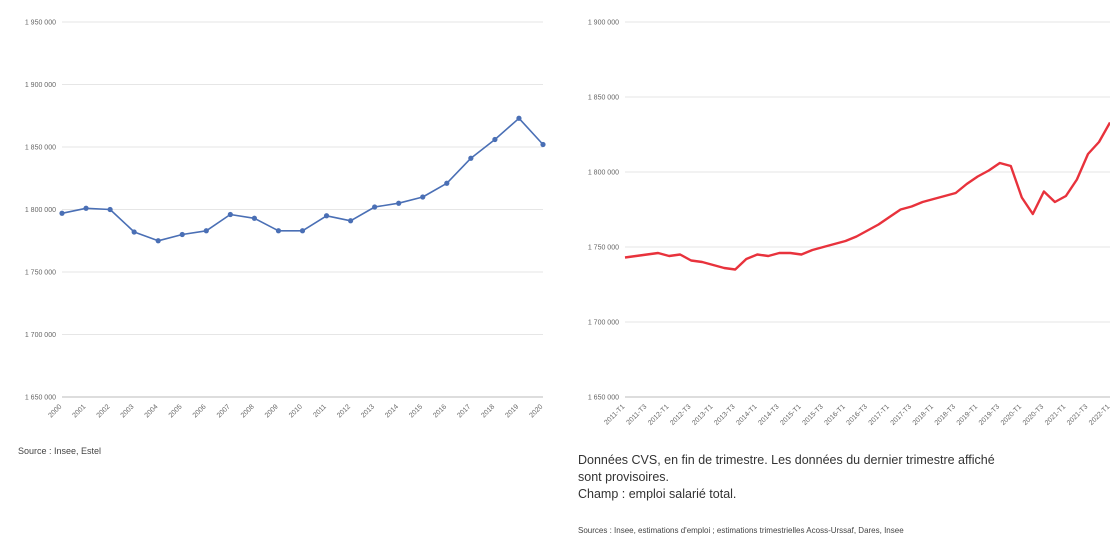  I want to click on x-tick-label: 2018, so click(488, 411).